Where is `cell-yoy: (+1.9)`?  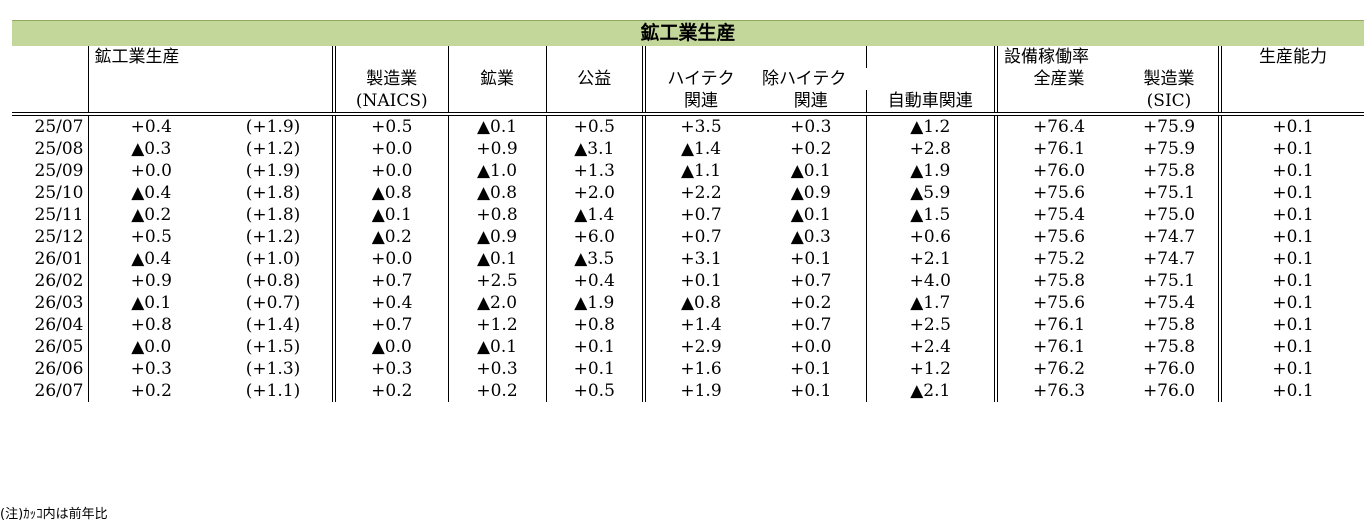 cell-yoy: (+1.9) is located at coordinates (273, 127).